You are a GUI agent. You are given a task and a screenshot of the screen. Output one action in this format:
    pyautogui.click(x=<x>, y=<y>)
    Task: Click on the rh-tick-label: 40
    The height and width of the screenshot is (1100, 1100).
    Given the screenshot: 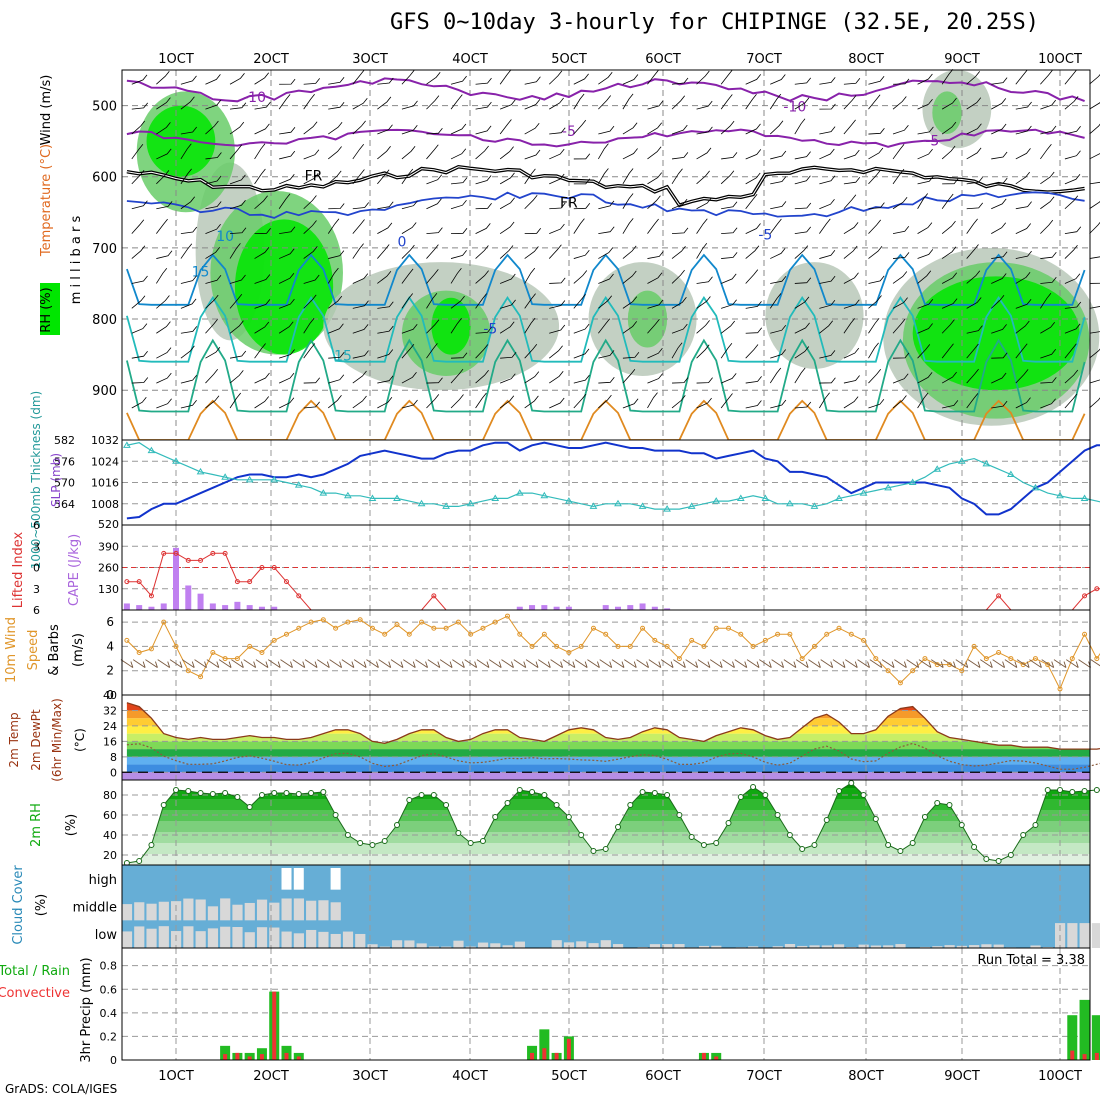 What is the action you would take?
    pyautogui.click(x=110, y=835)
    